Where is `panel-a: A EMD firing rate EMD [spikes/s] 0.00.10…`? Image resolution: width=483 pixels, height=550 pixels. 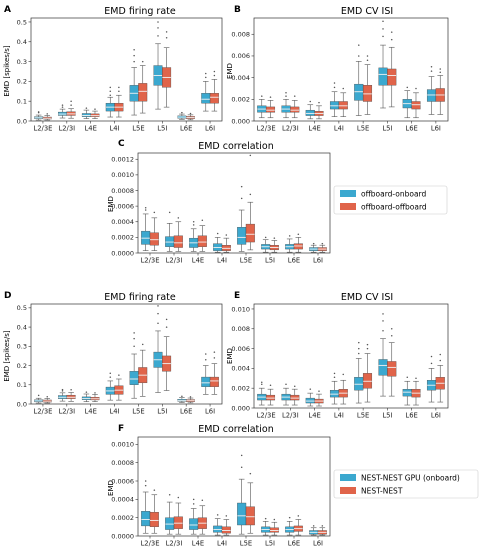
panel-a: A EMD firing rate EMD [spikes/s] 0.00.10… is located at coordinates (113, 69).